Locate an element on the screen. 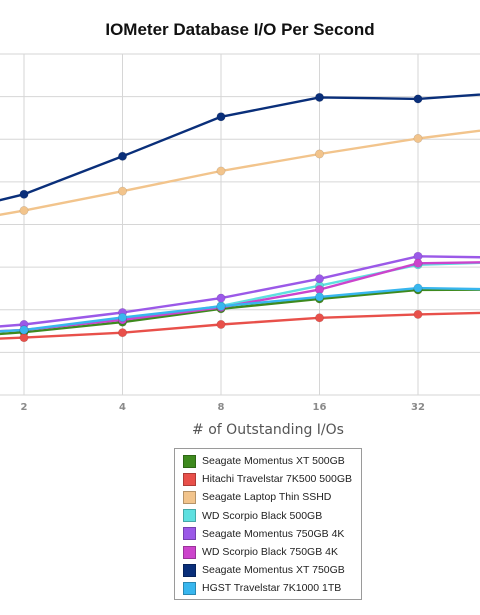 The width and height of the screenshot is (480, 615). legend-item: HGST Travelstar 7K1000 1TB is located at coordinates (268, 588).